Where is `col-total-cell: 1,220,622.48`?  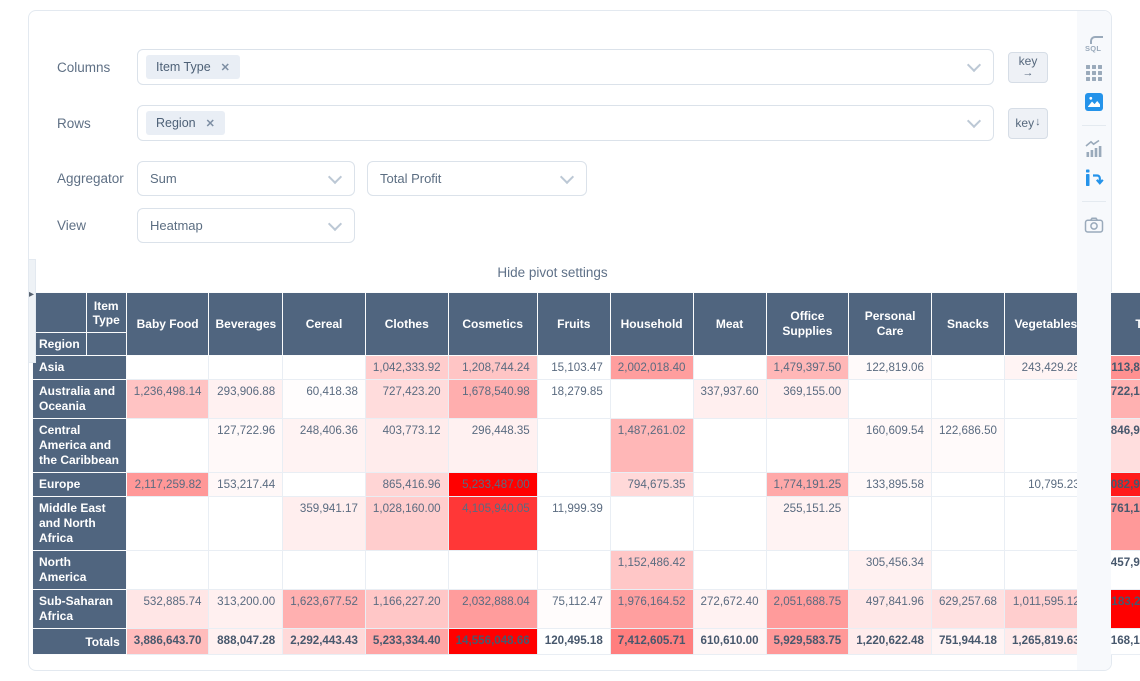
col-total-cell: 1,220,622.48 is located at coordinates (890, 641).